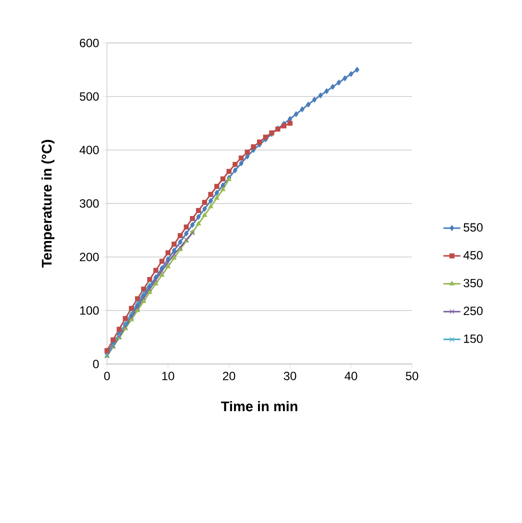  Describe the element at coordinates (89, 257) in the screenshot. I see `y-tick-label: 200` at that location.